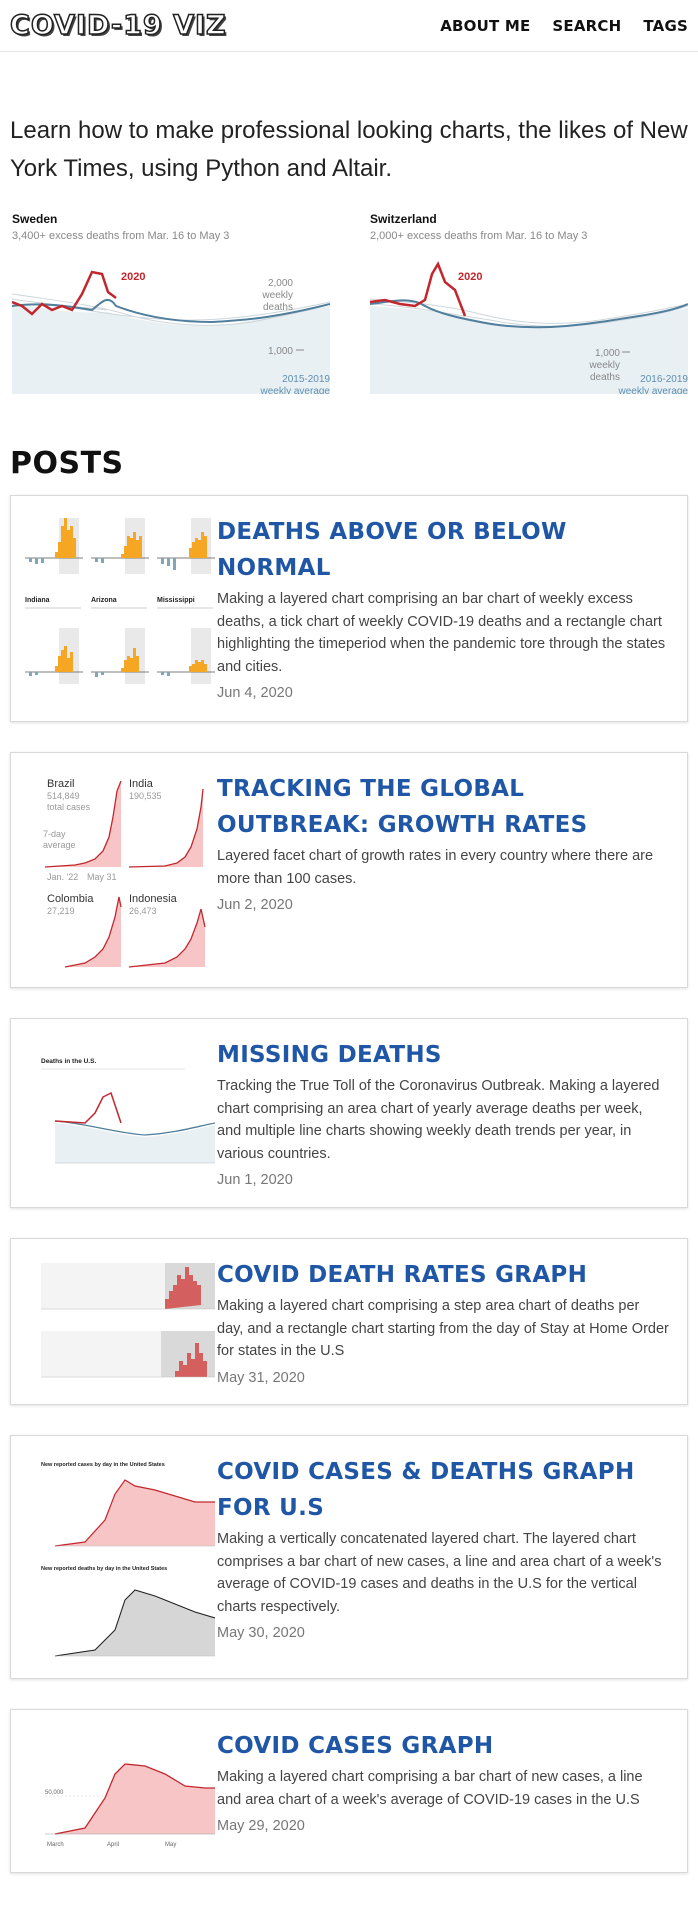  What do you see at coordinates (485, 25) in the screenshot?
I see `nav-about-me: ABOUT ME` at bounding box center [485, 25].